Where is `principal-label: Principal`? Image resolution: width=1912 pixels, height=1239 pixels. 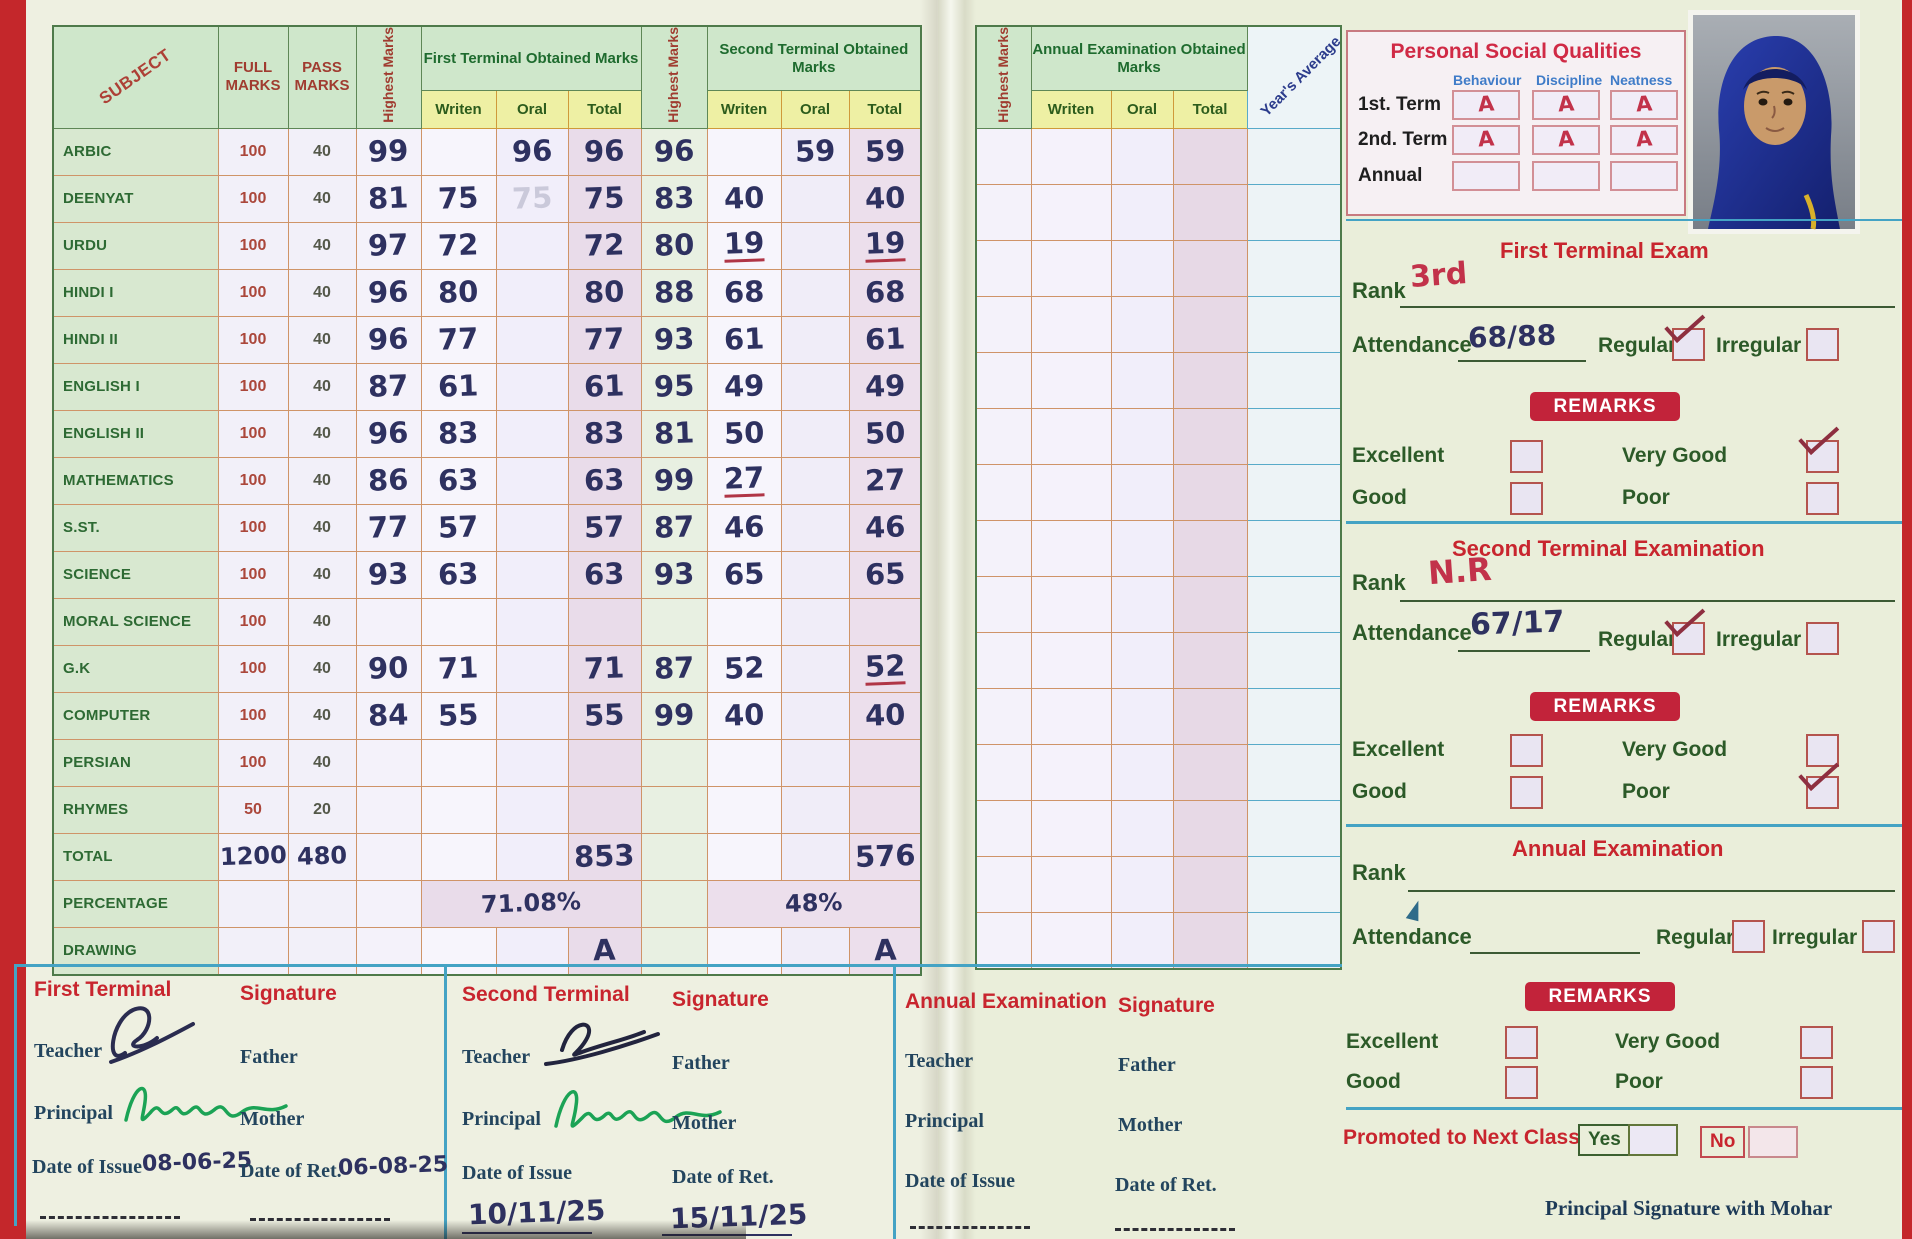 principal-label: Principal is located at coordinates (501, 1119).